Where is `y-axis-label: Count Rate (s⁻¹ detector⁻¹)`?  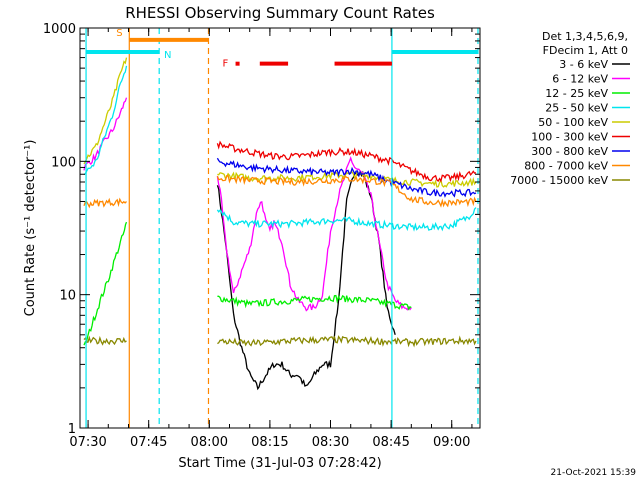 y-axis-label: Count Rate (s⁻¹ detector⁻¹) is located at coordinates (30, 228).